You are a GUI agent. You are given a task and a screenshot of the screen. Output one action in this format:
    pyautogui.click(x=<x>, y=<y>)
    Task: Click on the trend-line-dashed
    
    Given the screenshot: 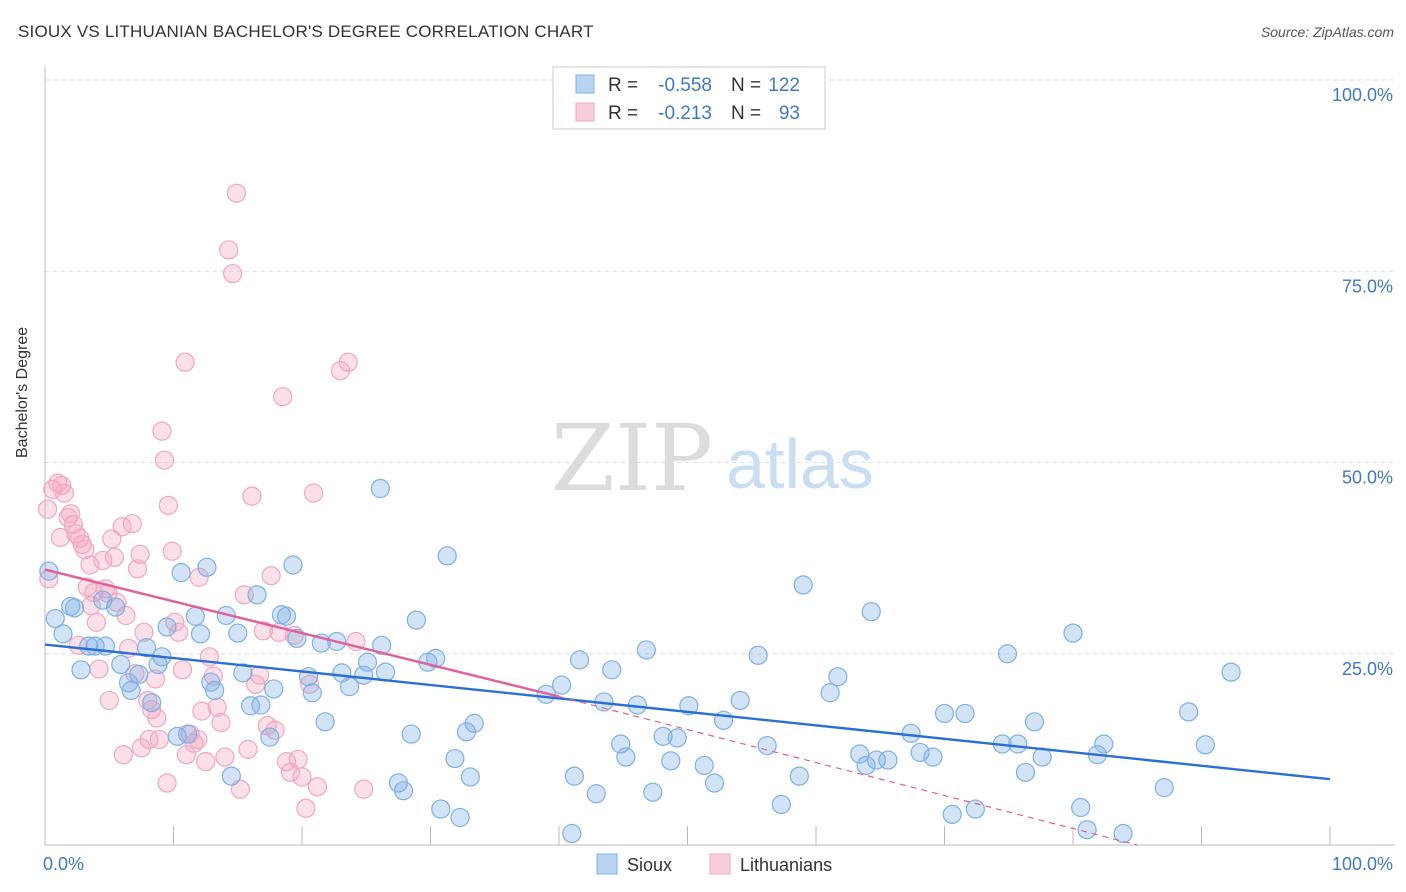 What is the action you would take?
    pyautogui.click(x=848, y=771)
    